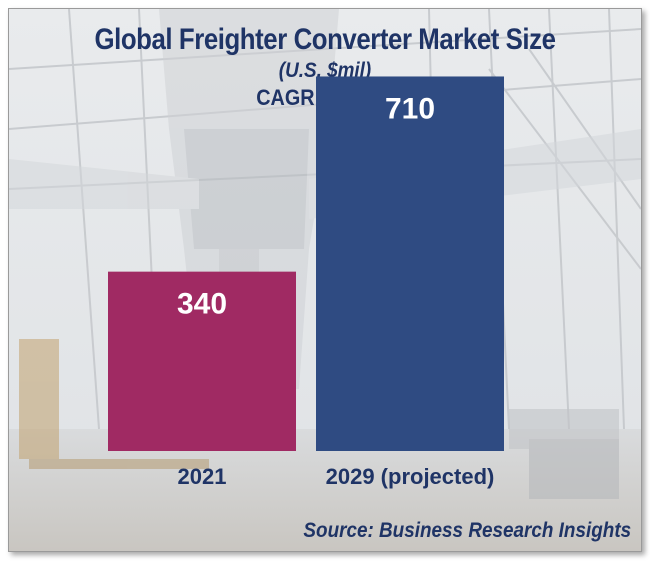 The width and height of the screenshot is (650, 562). I want to click on chart-title: Global Freighter Converter Market Size, so click(325, 39).